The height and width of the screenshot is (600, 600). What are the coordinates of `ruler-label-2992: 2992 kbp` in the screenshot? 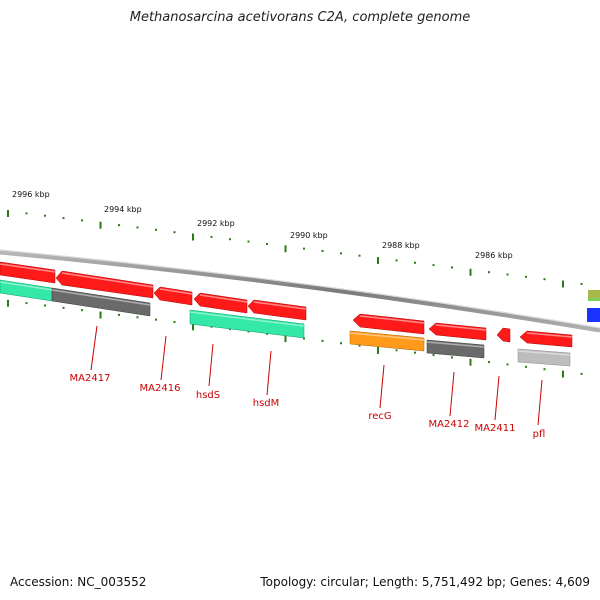 It's located at (216, 223).